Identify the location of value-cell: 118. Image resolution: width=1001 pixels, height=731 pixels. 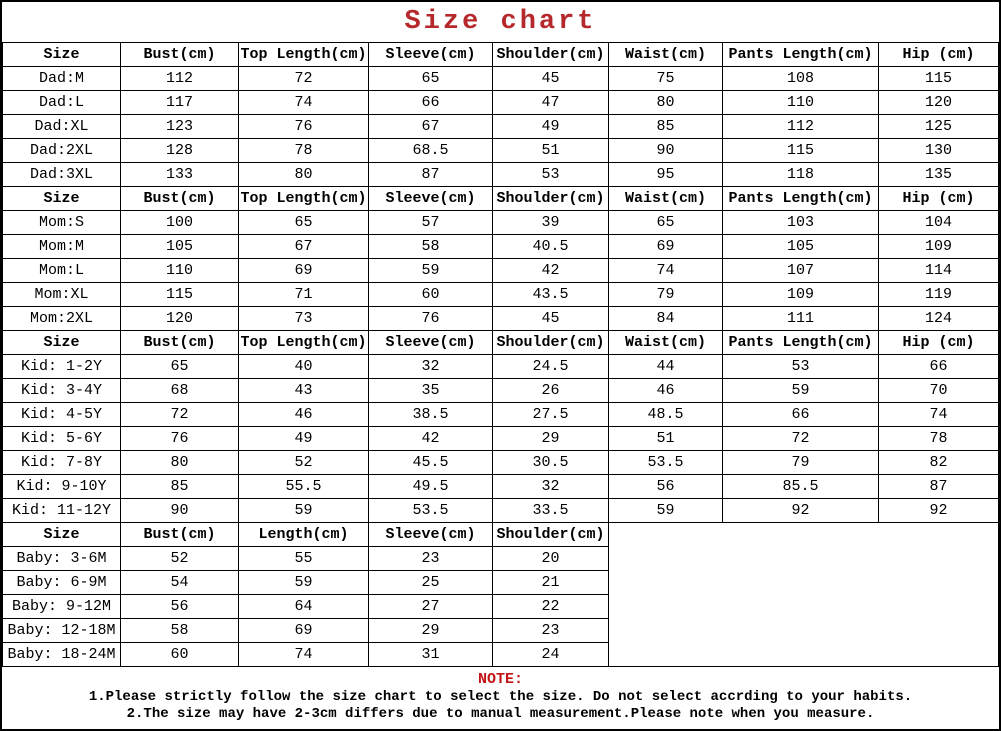
(800, 174).